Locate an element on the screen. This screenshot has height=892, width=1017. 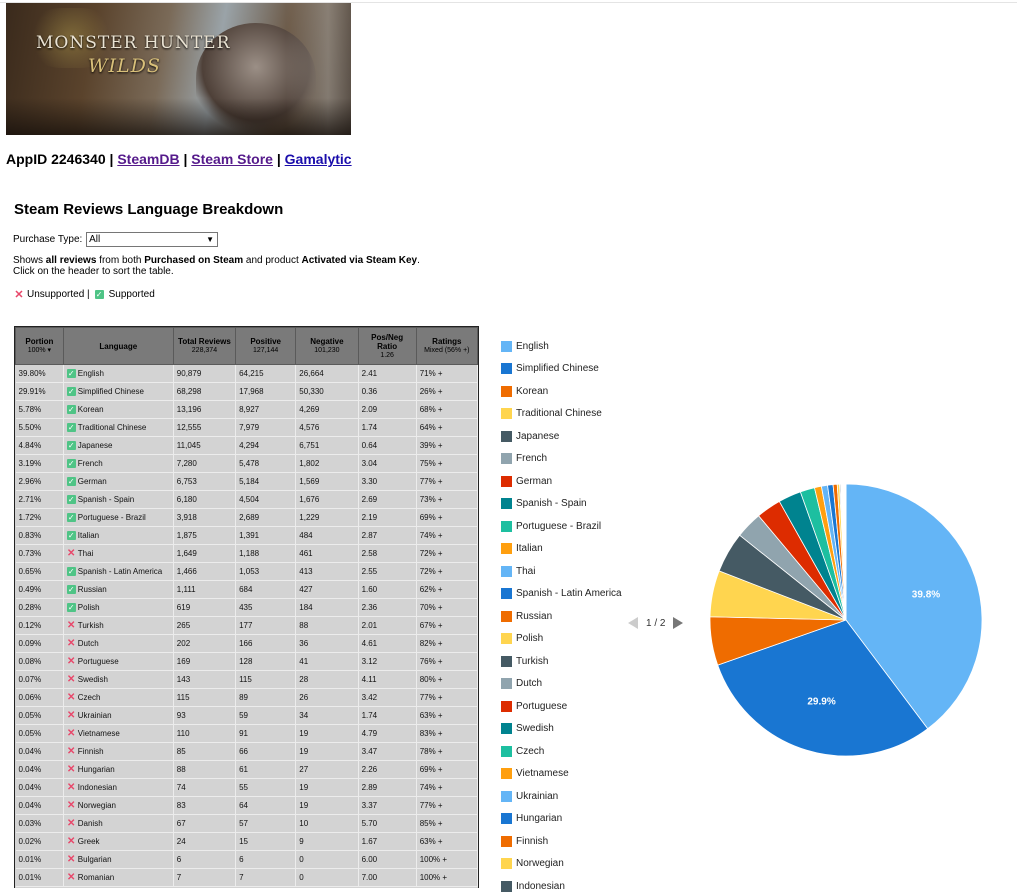
positive-cell: 15 is located at coordinates (266, 842).